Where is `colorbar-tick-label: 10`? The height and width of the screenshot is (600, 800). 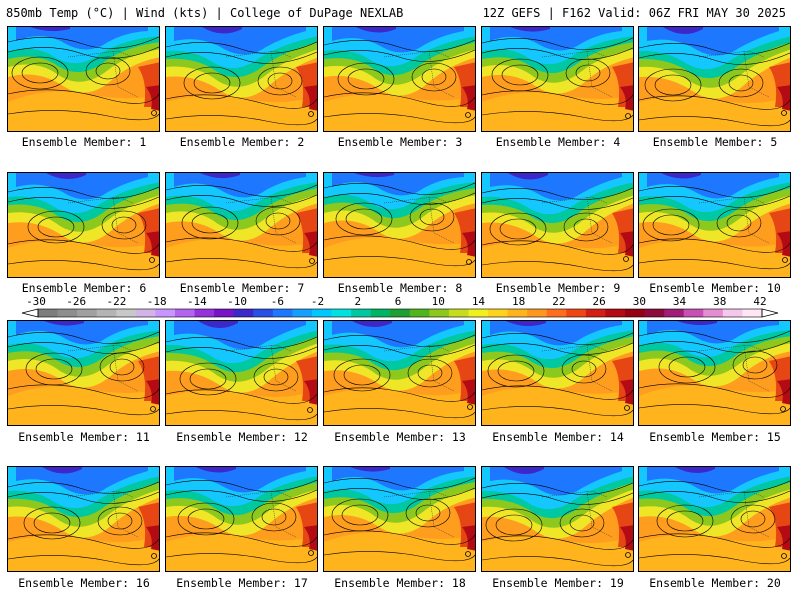 colorbar-tick-label: 10 is located at coordinates (438, 301).